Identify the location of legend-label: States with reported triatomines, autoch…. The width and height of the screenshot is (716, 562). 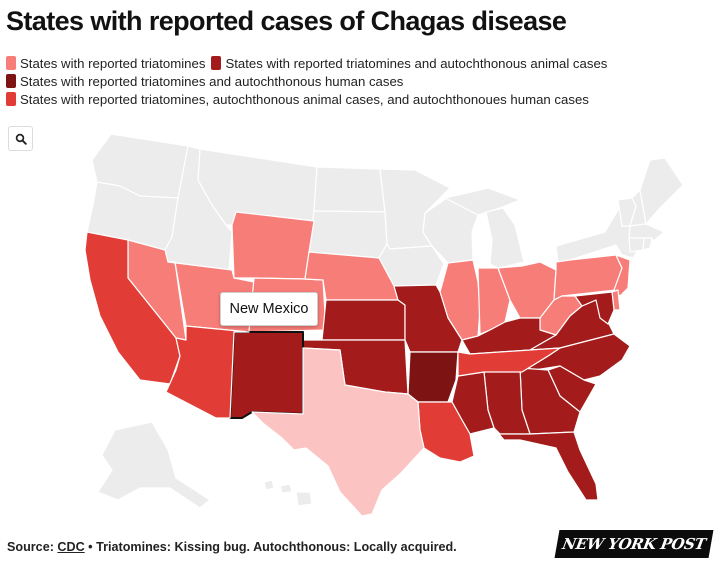
(304, 99).